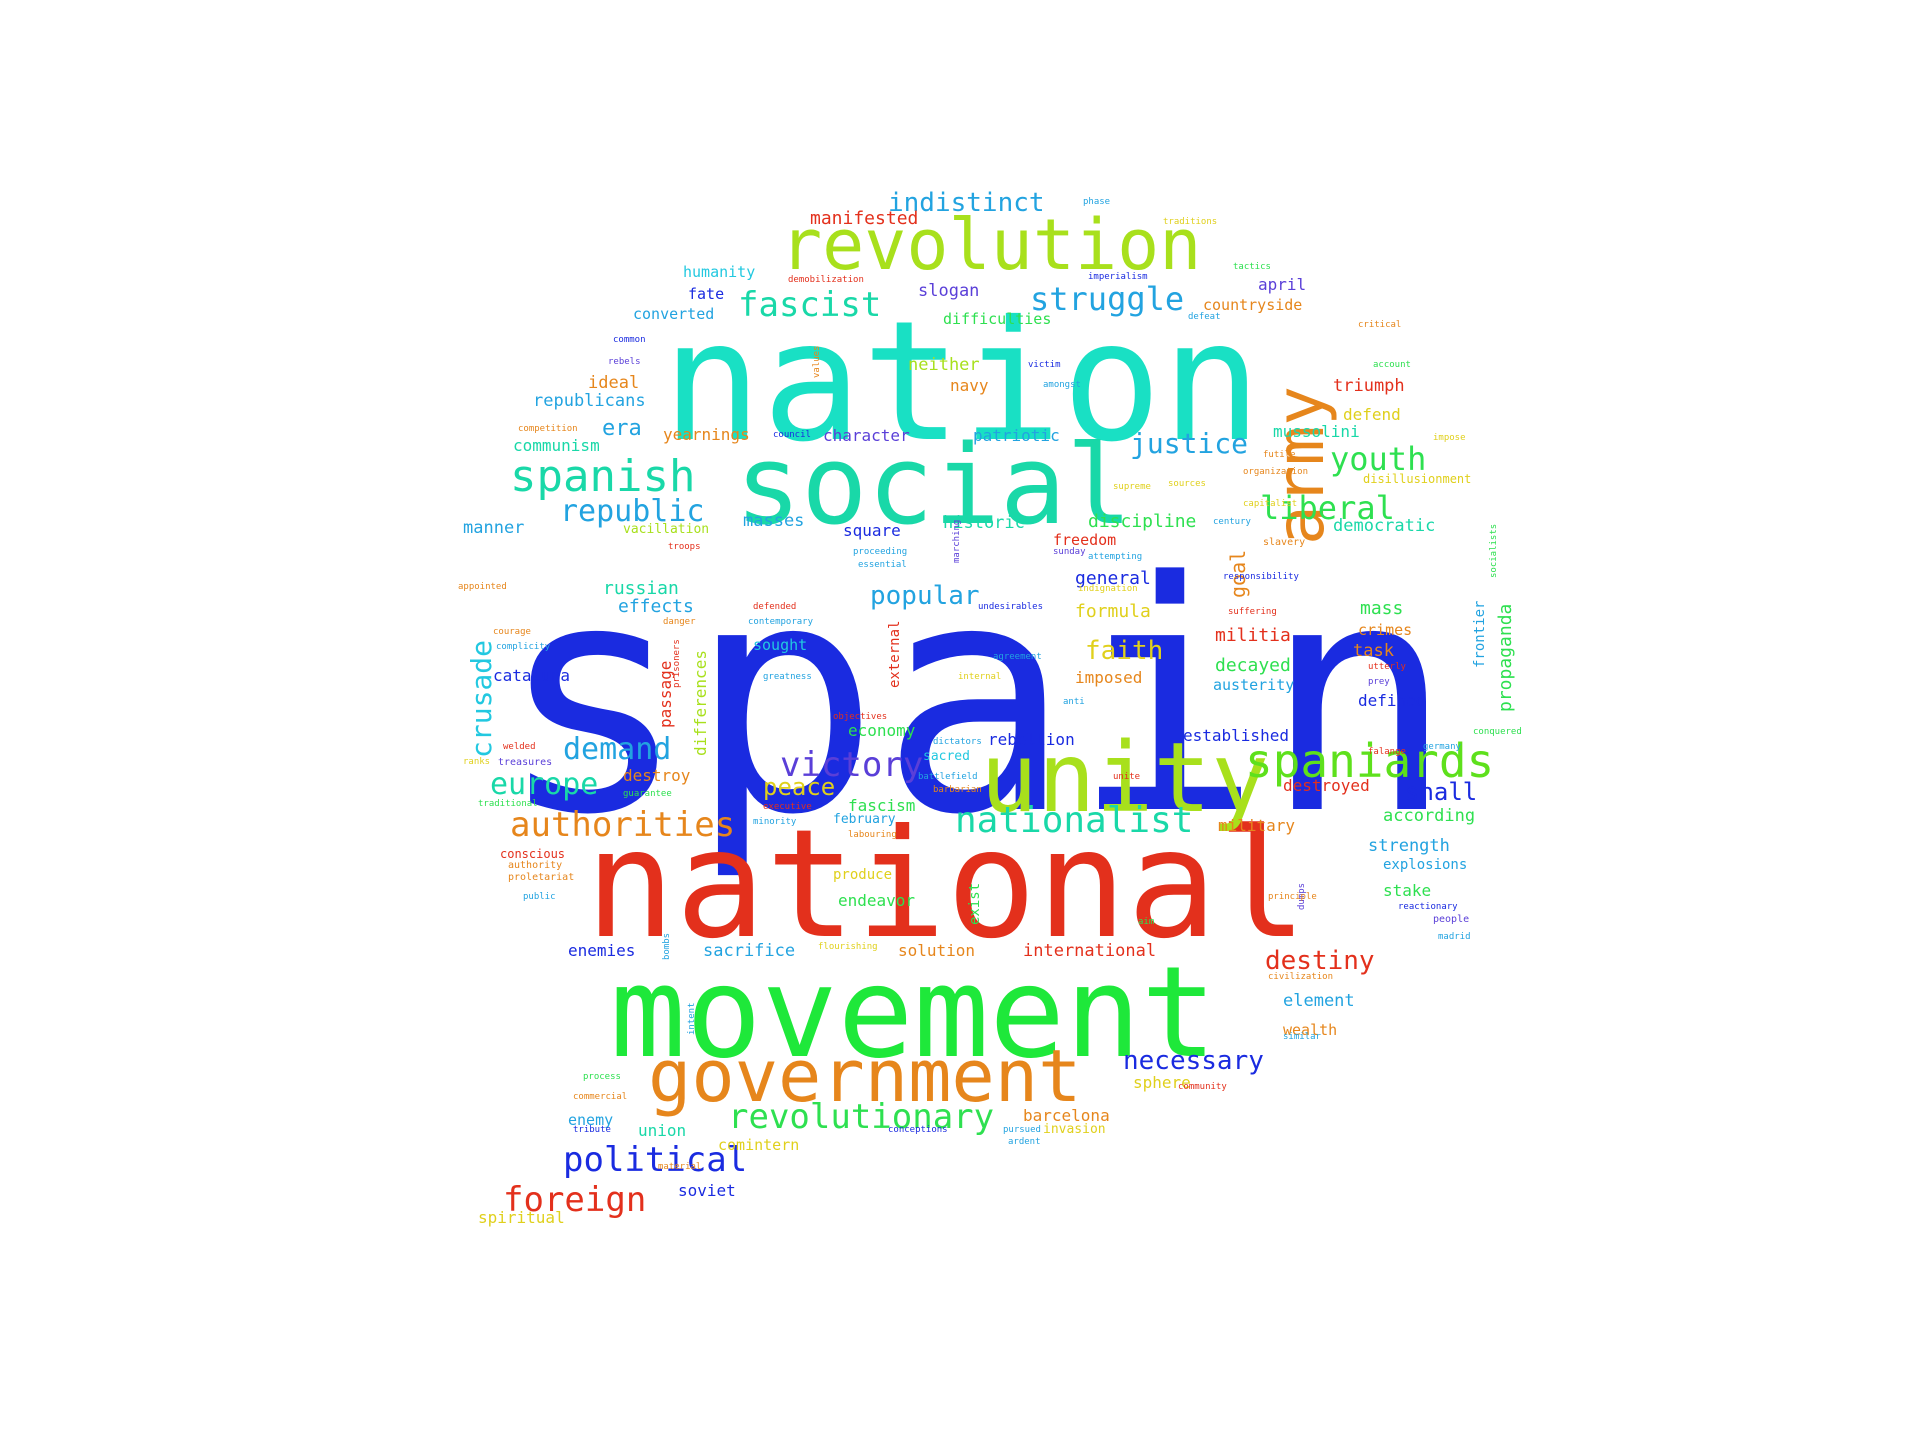 Image resolution: width=1920 pixels, height=1440 pixels. What do you see at coordinates (1132, 487) in the screenshot?
I see `word-supreme: supreme` at bounding box center [1132, 487].